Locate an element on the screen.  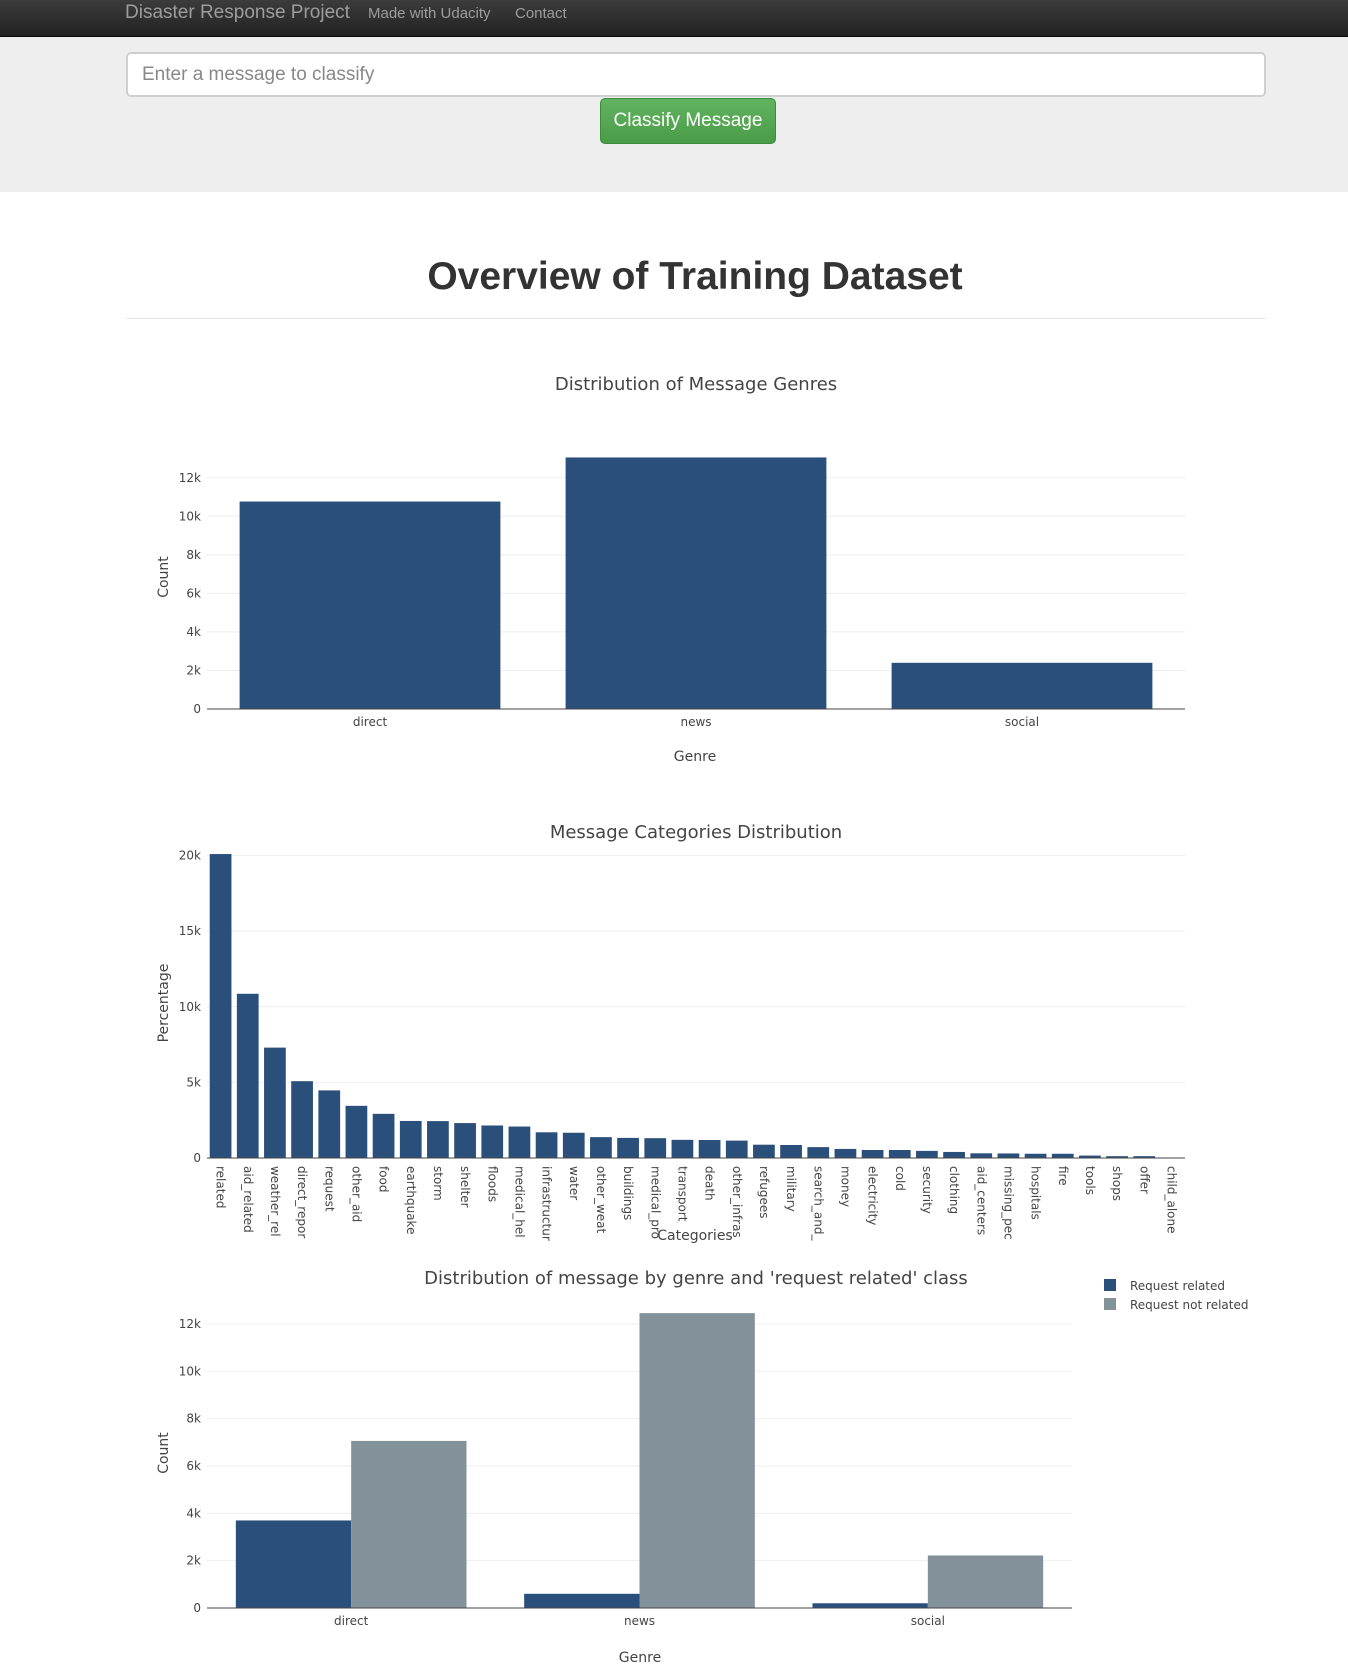
nav-link-udacity: Made with Udacity is located at coordinates (429, 13).